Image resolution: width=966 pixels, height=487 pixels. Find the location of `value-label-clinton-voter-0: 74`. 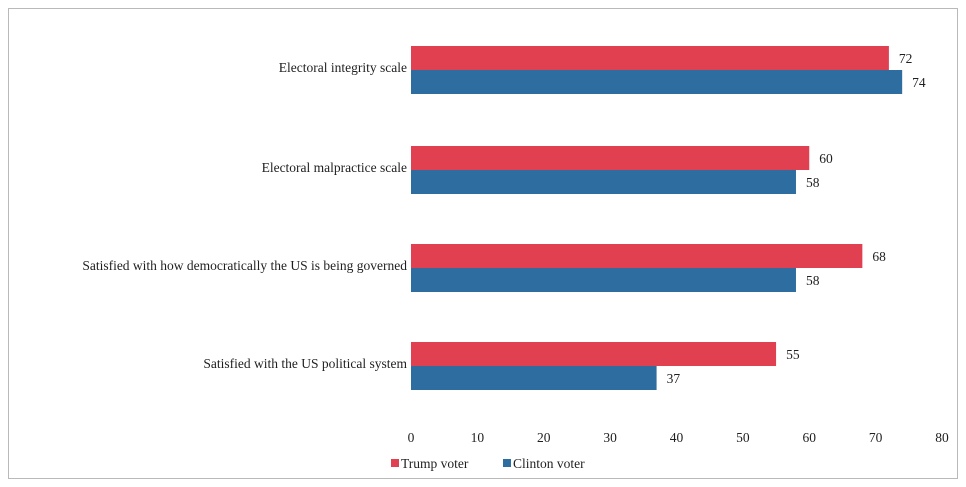

value-label-clinton-voter-0: 74 is located at coordinates (919, 82).